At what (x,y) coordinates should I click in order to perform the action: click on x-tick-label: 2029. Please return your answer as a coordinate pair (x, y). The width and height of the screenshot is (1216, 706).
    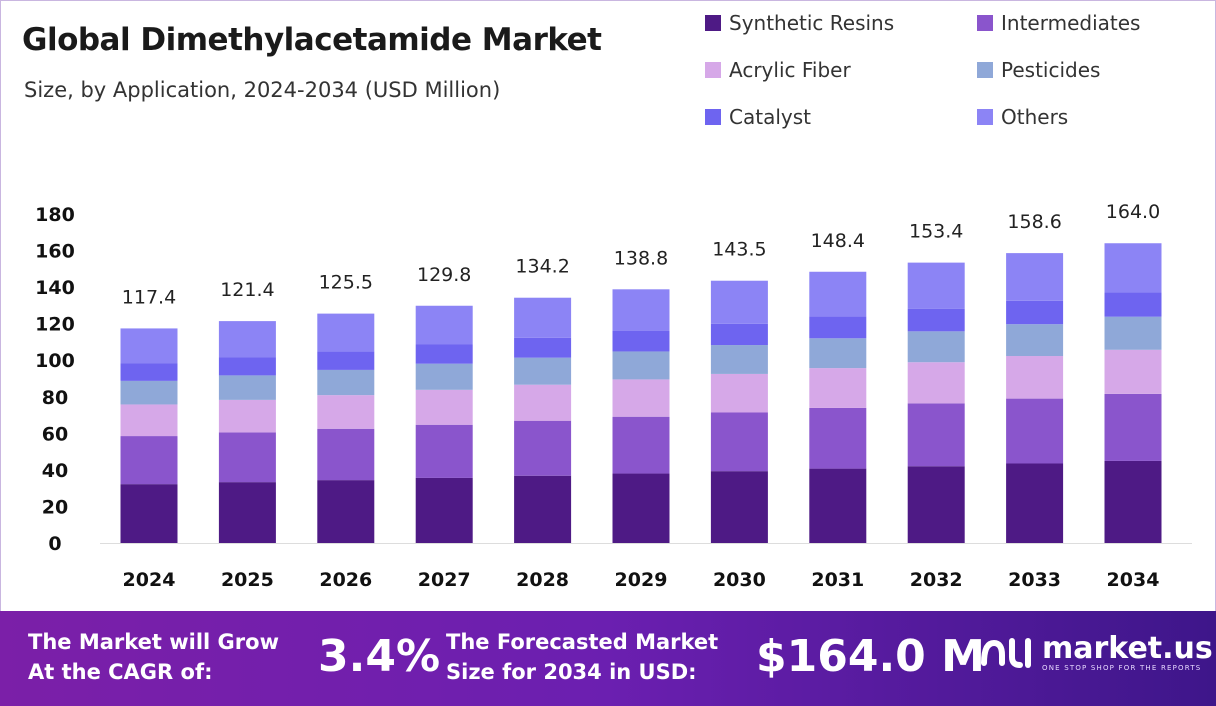
    Looking at the image, I should click on (641, 580).